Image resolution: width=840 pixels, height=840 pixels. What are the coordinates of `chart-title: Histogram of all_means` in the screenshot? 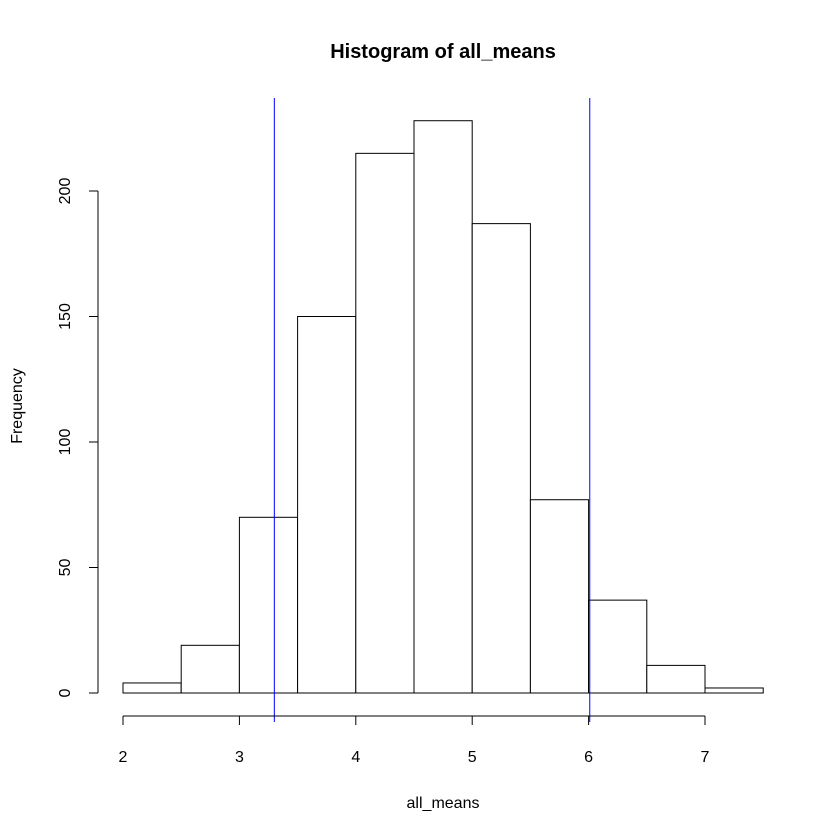 It's located at (443, 52).